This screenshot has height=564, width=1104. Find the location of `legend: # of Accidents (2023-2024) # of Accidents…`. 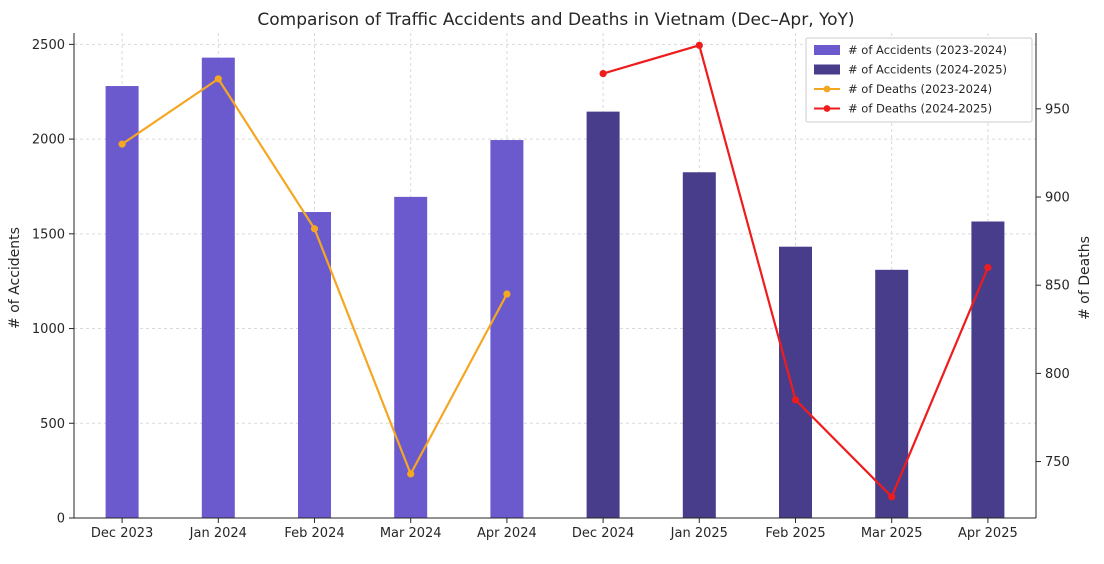

legend: # of Accidents (2023-2024) # of Accidents… is located at coordinates (919, 80).